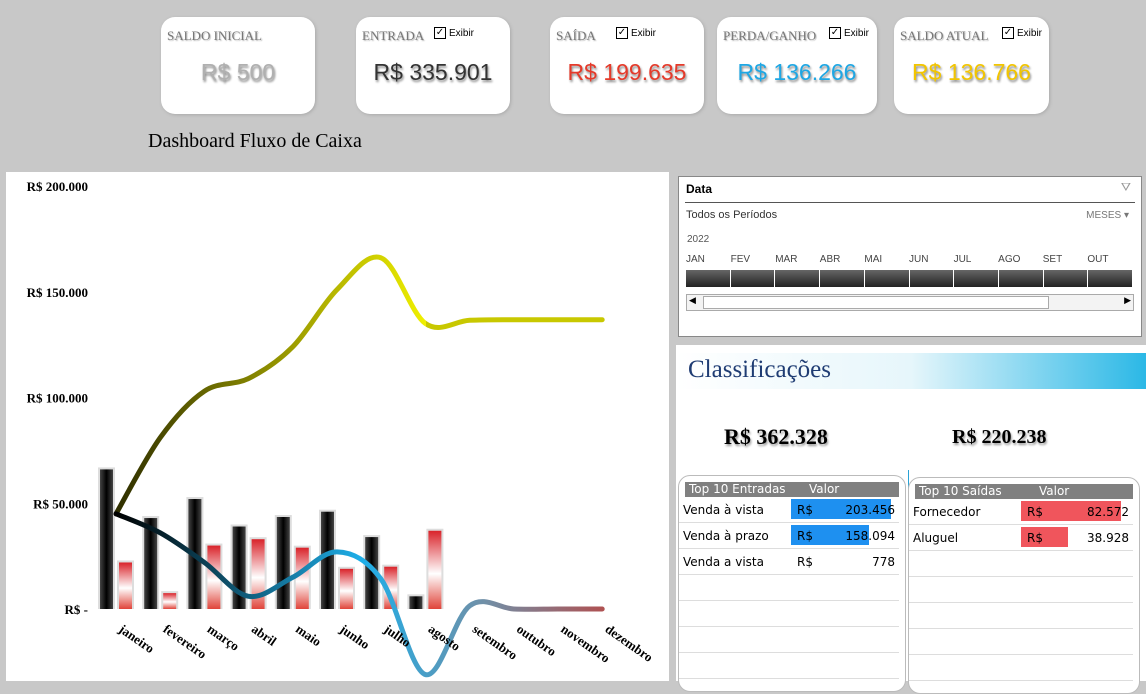  I want to click on kpi-label: ENTRADA, so click(393, 35).